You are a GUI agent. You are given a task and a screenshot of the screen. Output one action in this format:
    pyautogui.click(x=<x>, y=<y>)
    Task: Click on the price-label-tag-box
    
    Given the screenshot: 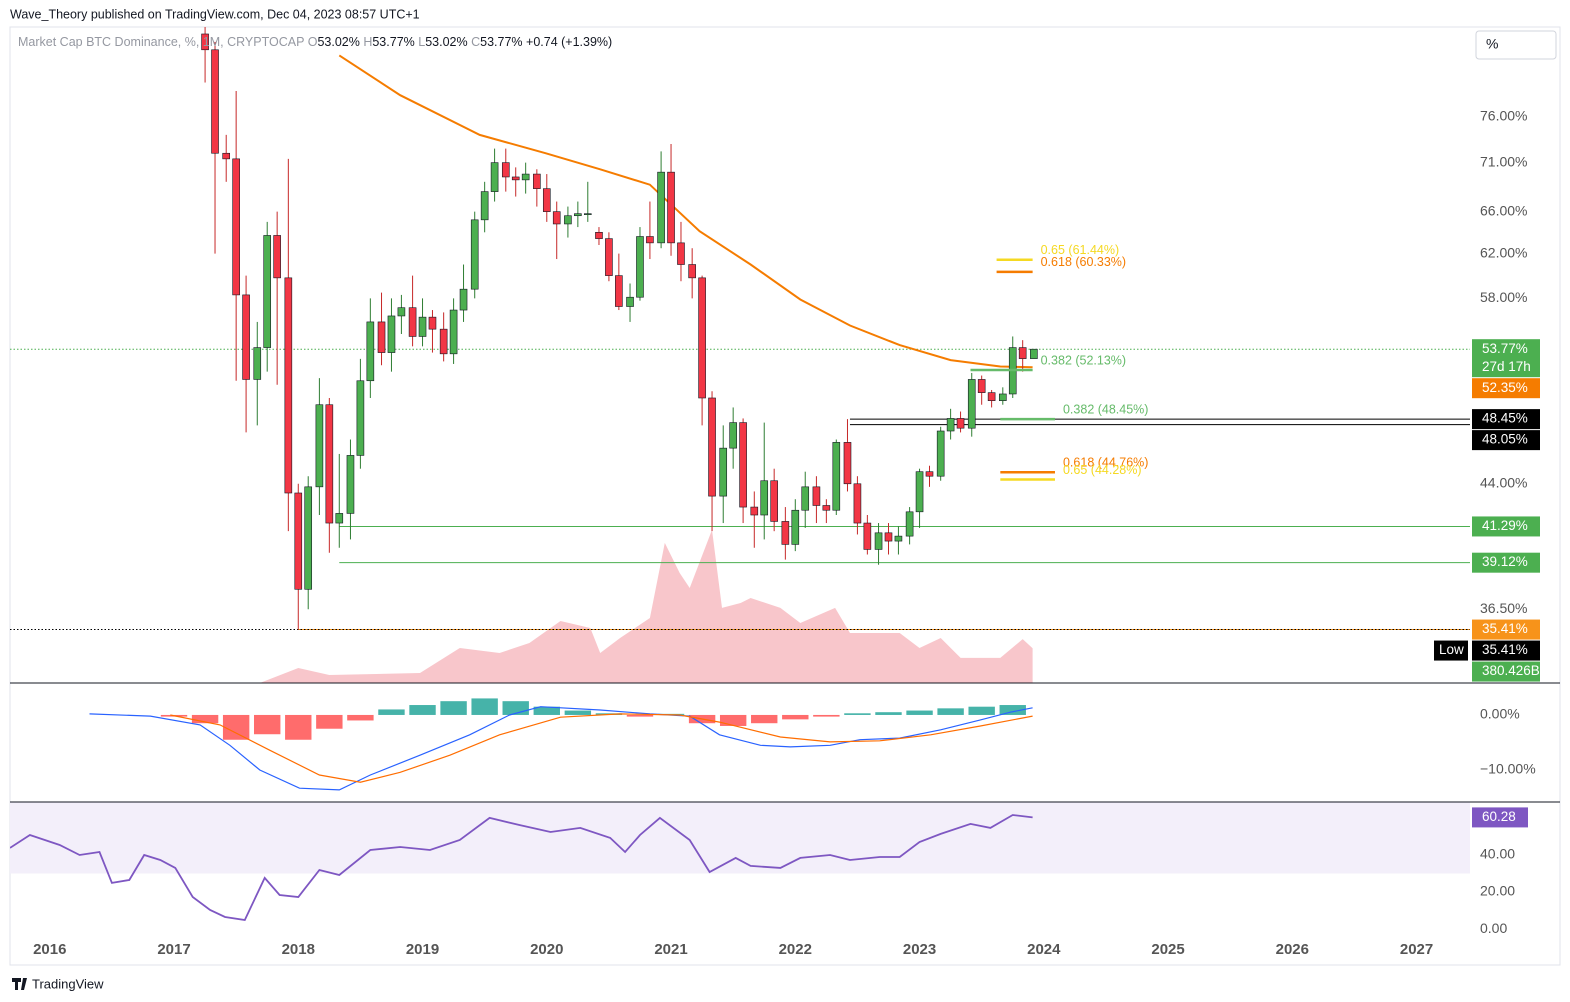 What is the action you would take?
    pyautogui.click(x=1451, y=650)
    